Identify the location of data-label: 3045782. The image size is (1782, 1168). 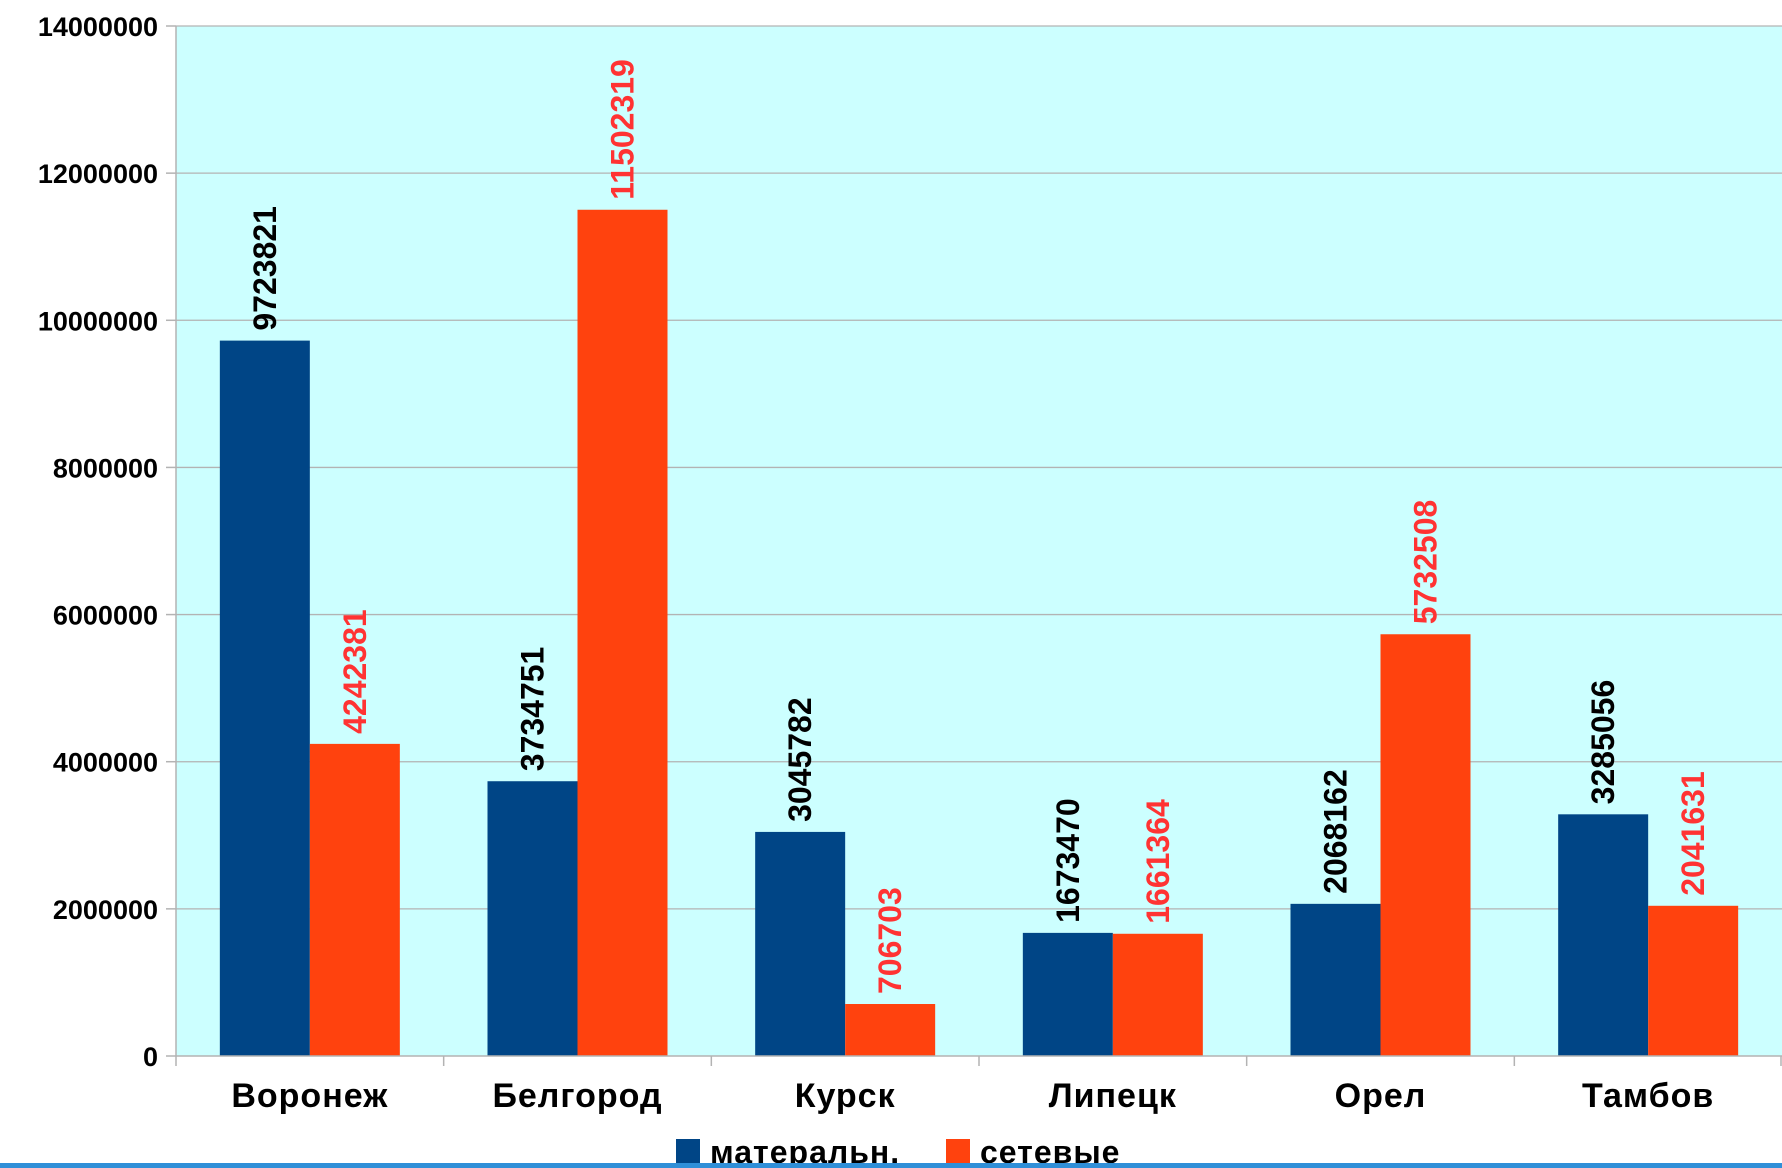
(800, 759).